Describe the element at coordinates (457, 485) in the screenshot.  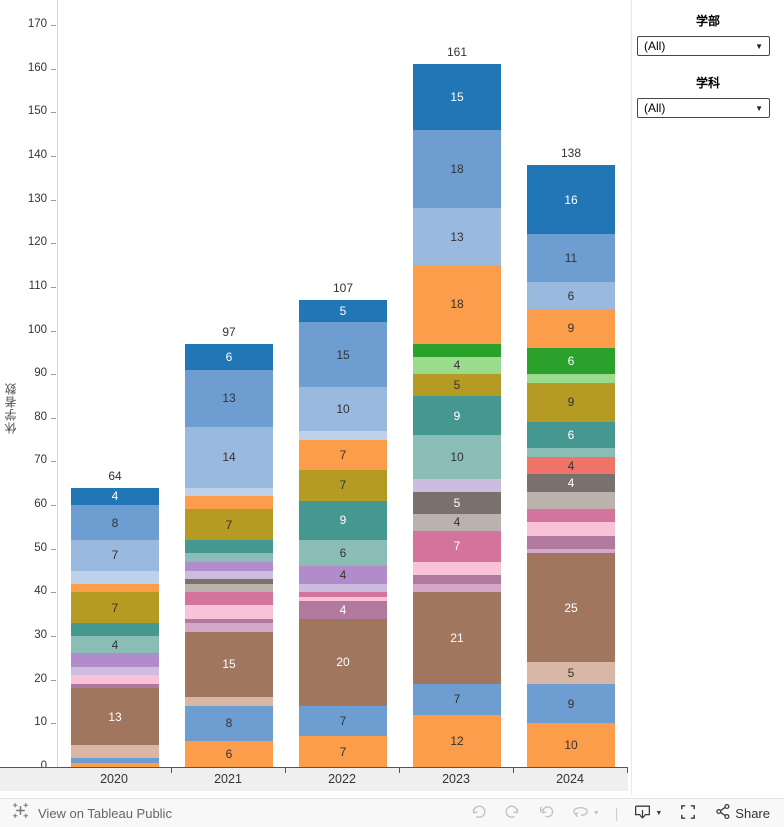
I see `bar-segment-2023-paleLav` at that location.